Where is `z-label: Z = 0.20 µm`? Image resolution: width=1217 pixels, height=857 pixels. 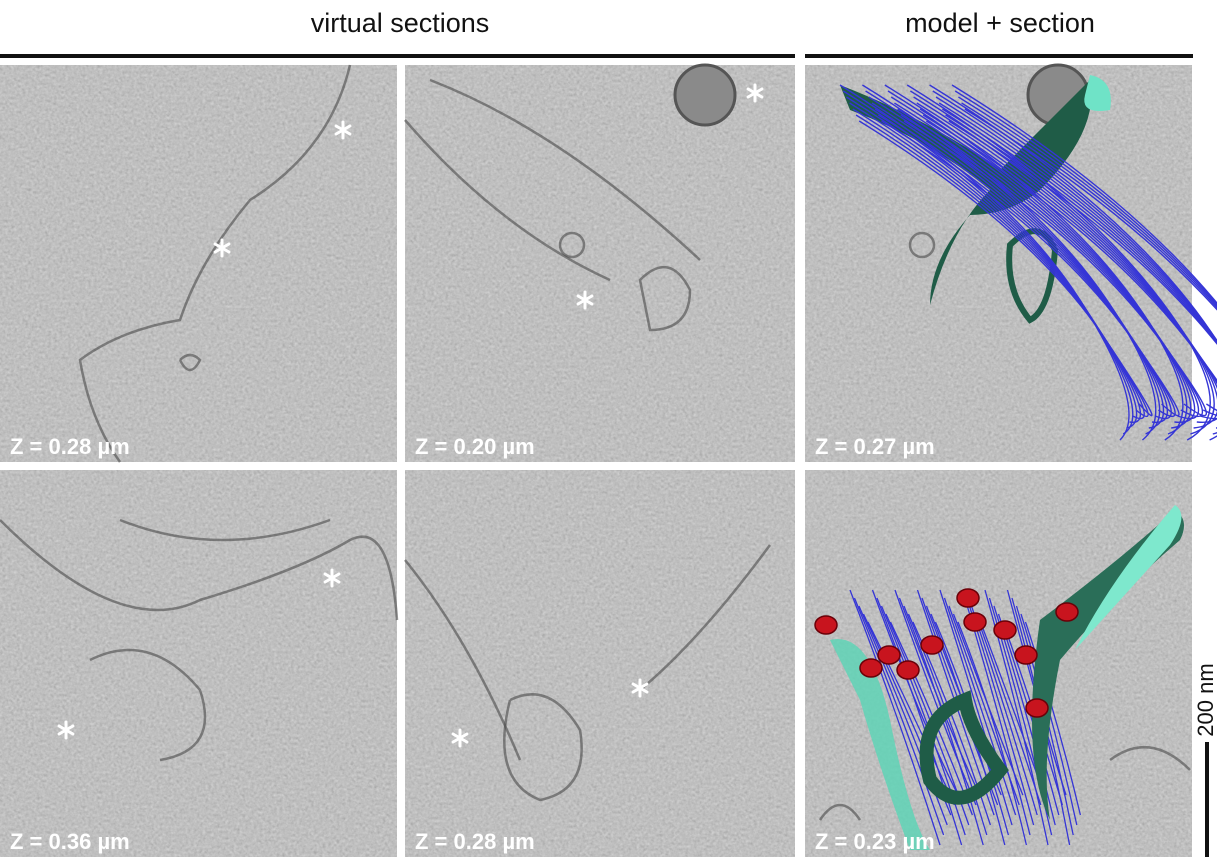 z-label: Z = 0.20 µm is located at coordinates (475, 446).